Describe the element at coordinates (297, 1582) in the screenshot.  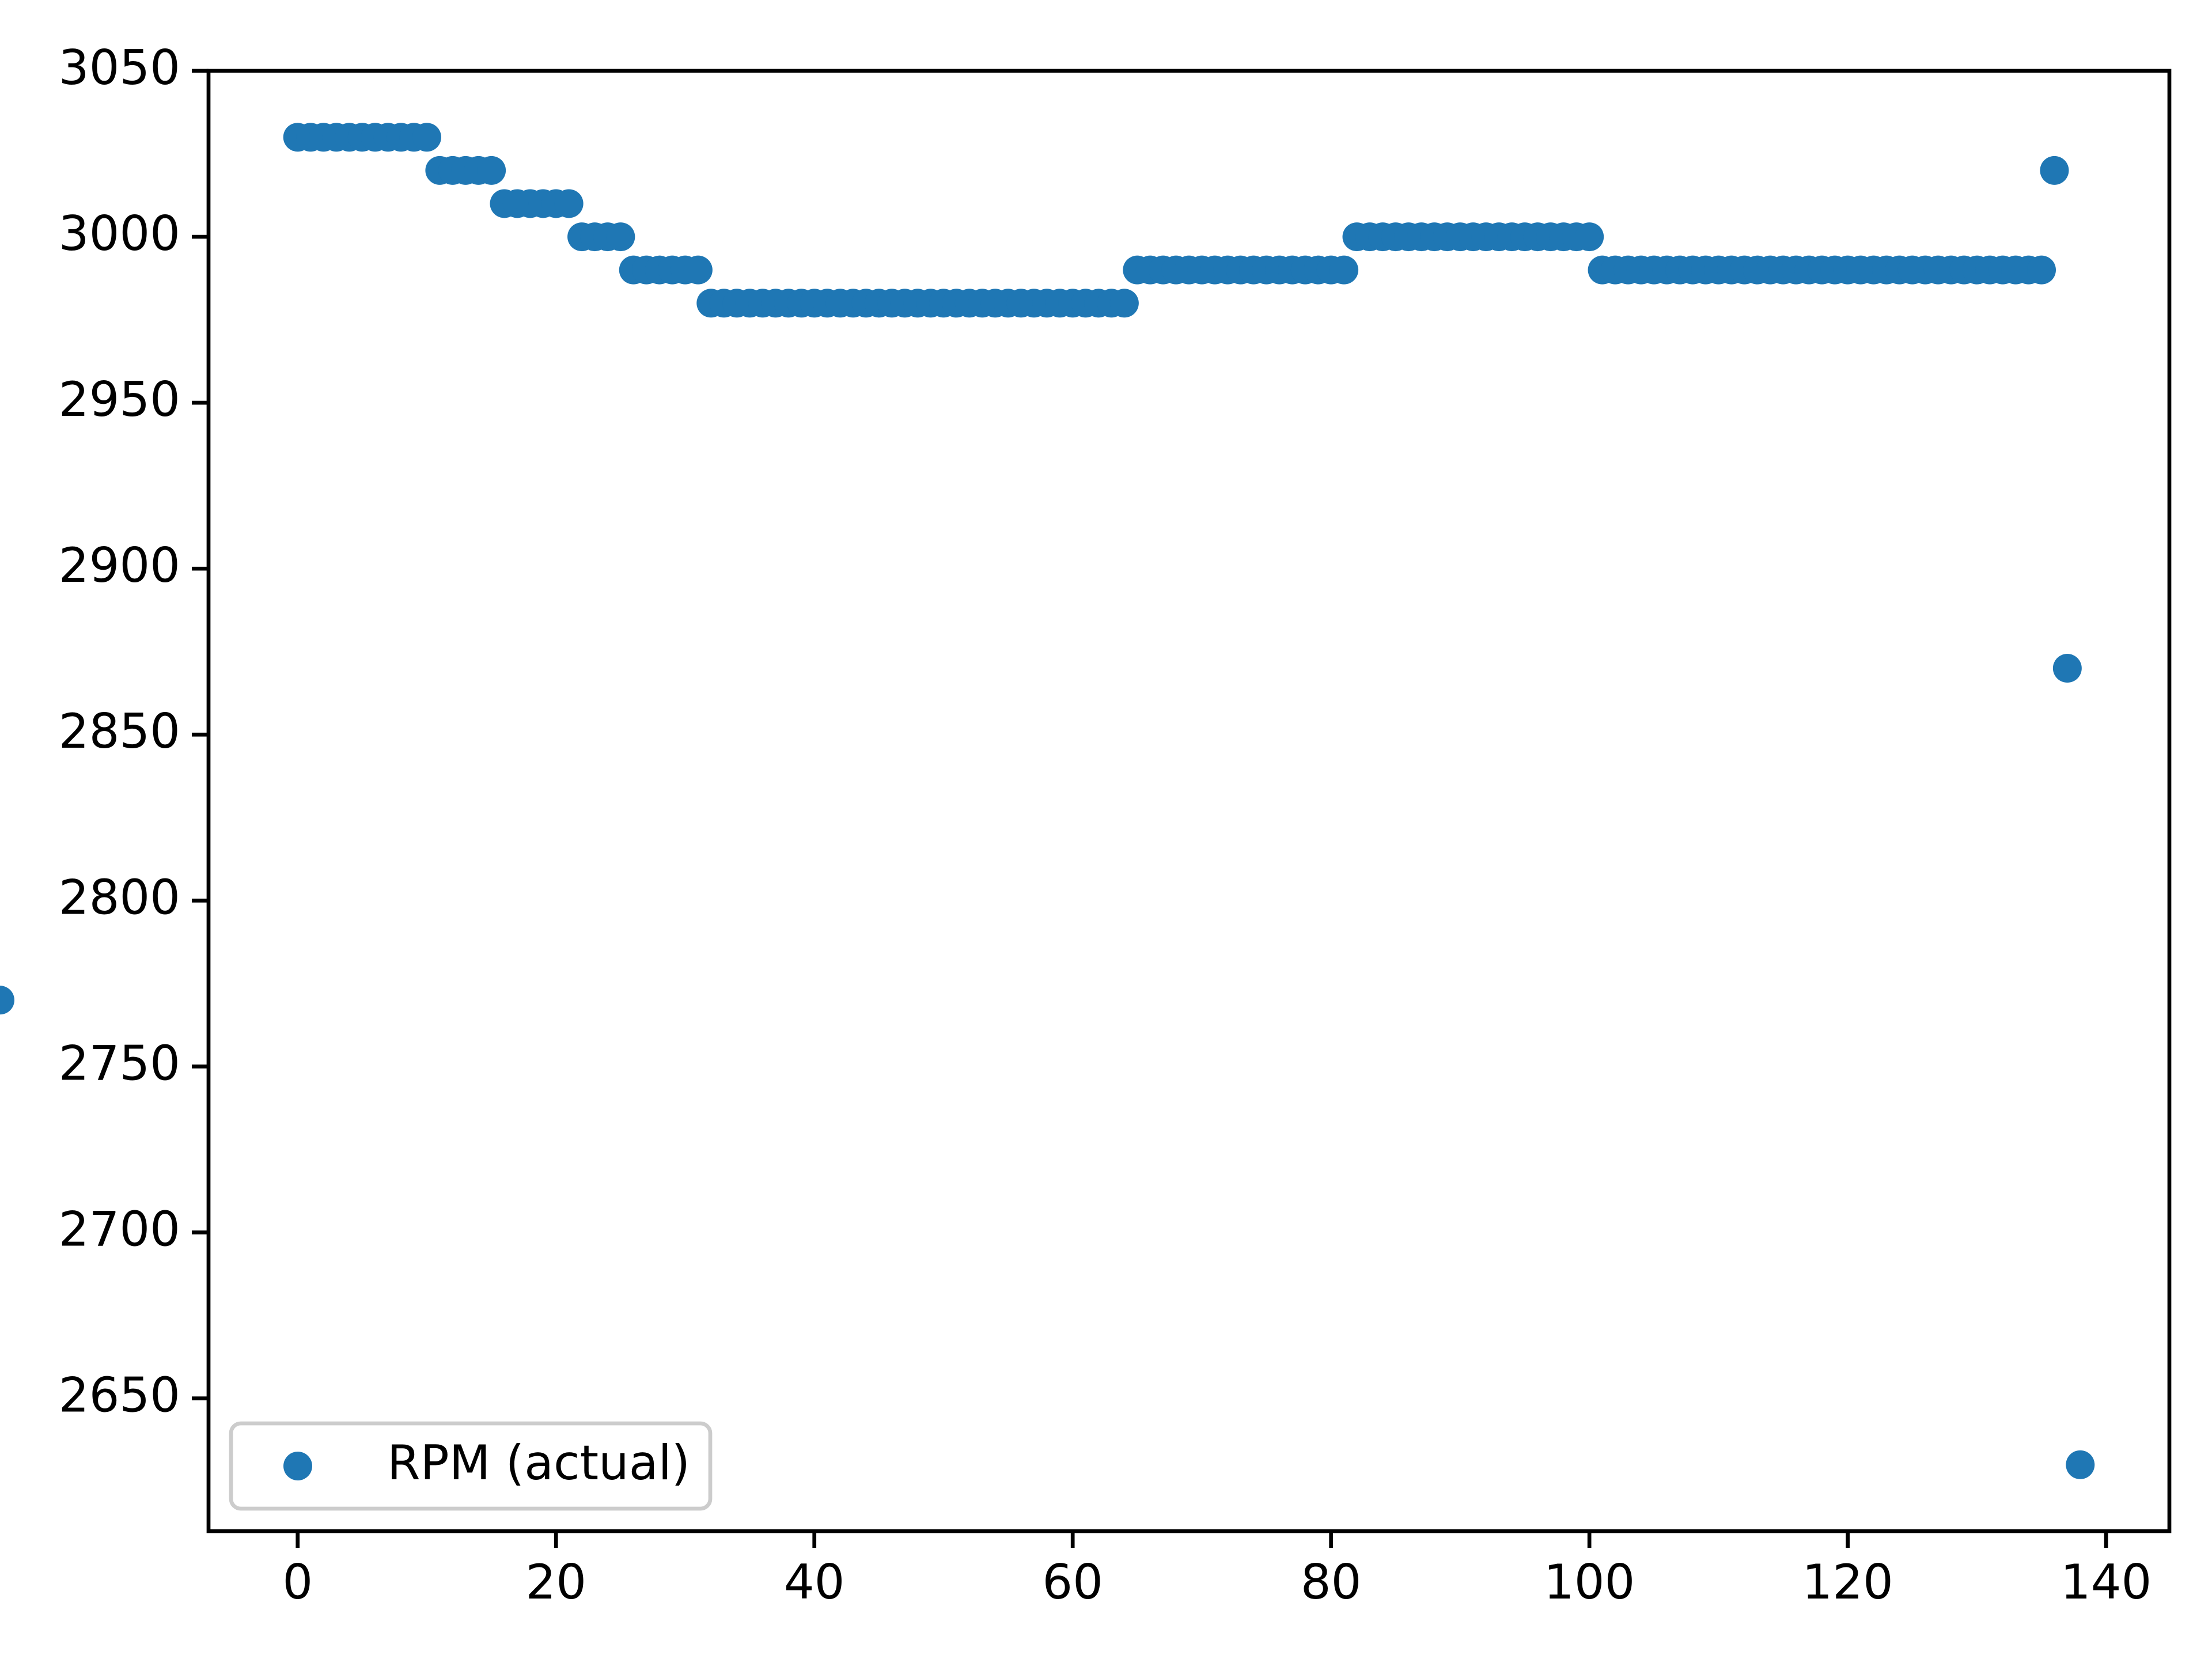
I see `x-tick-label: 0` at that location.